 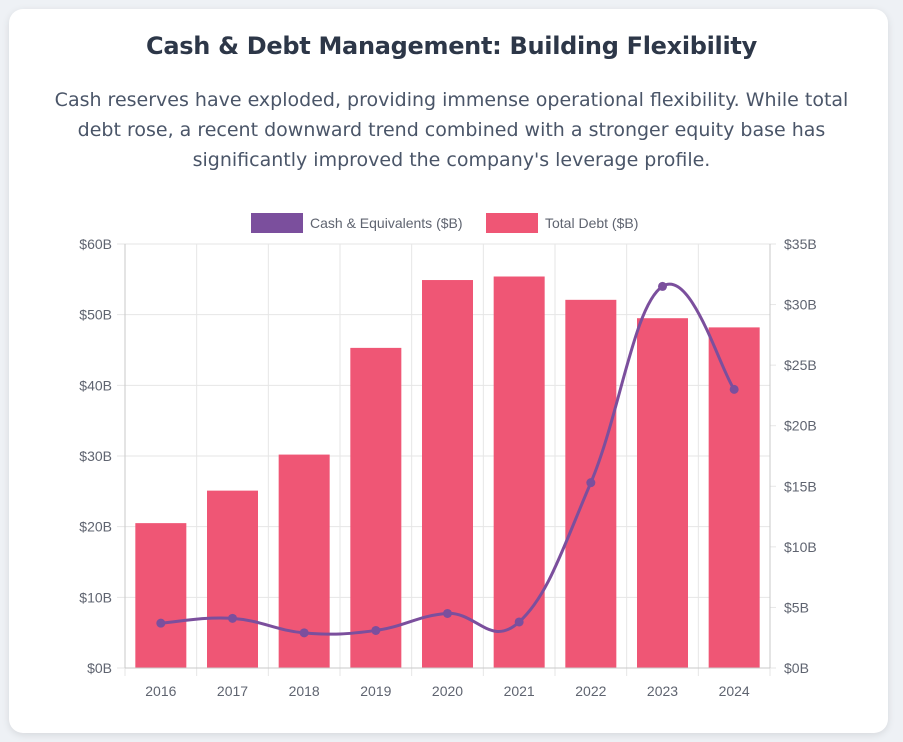 I want to click on y-left-tick-label: $60B, so click(x=95, y=244).